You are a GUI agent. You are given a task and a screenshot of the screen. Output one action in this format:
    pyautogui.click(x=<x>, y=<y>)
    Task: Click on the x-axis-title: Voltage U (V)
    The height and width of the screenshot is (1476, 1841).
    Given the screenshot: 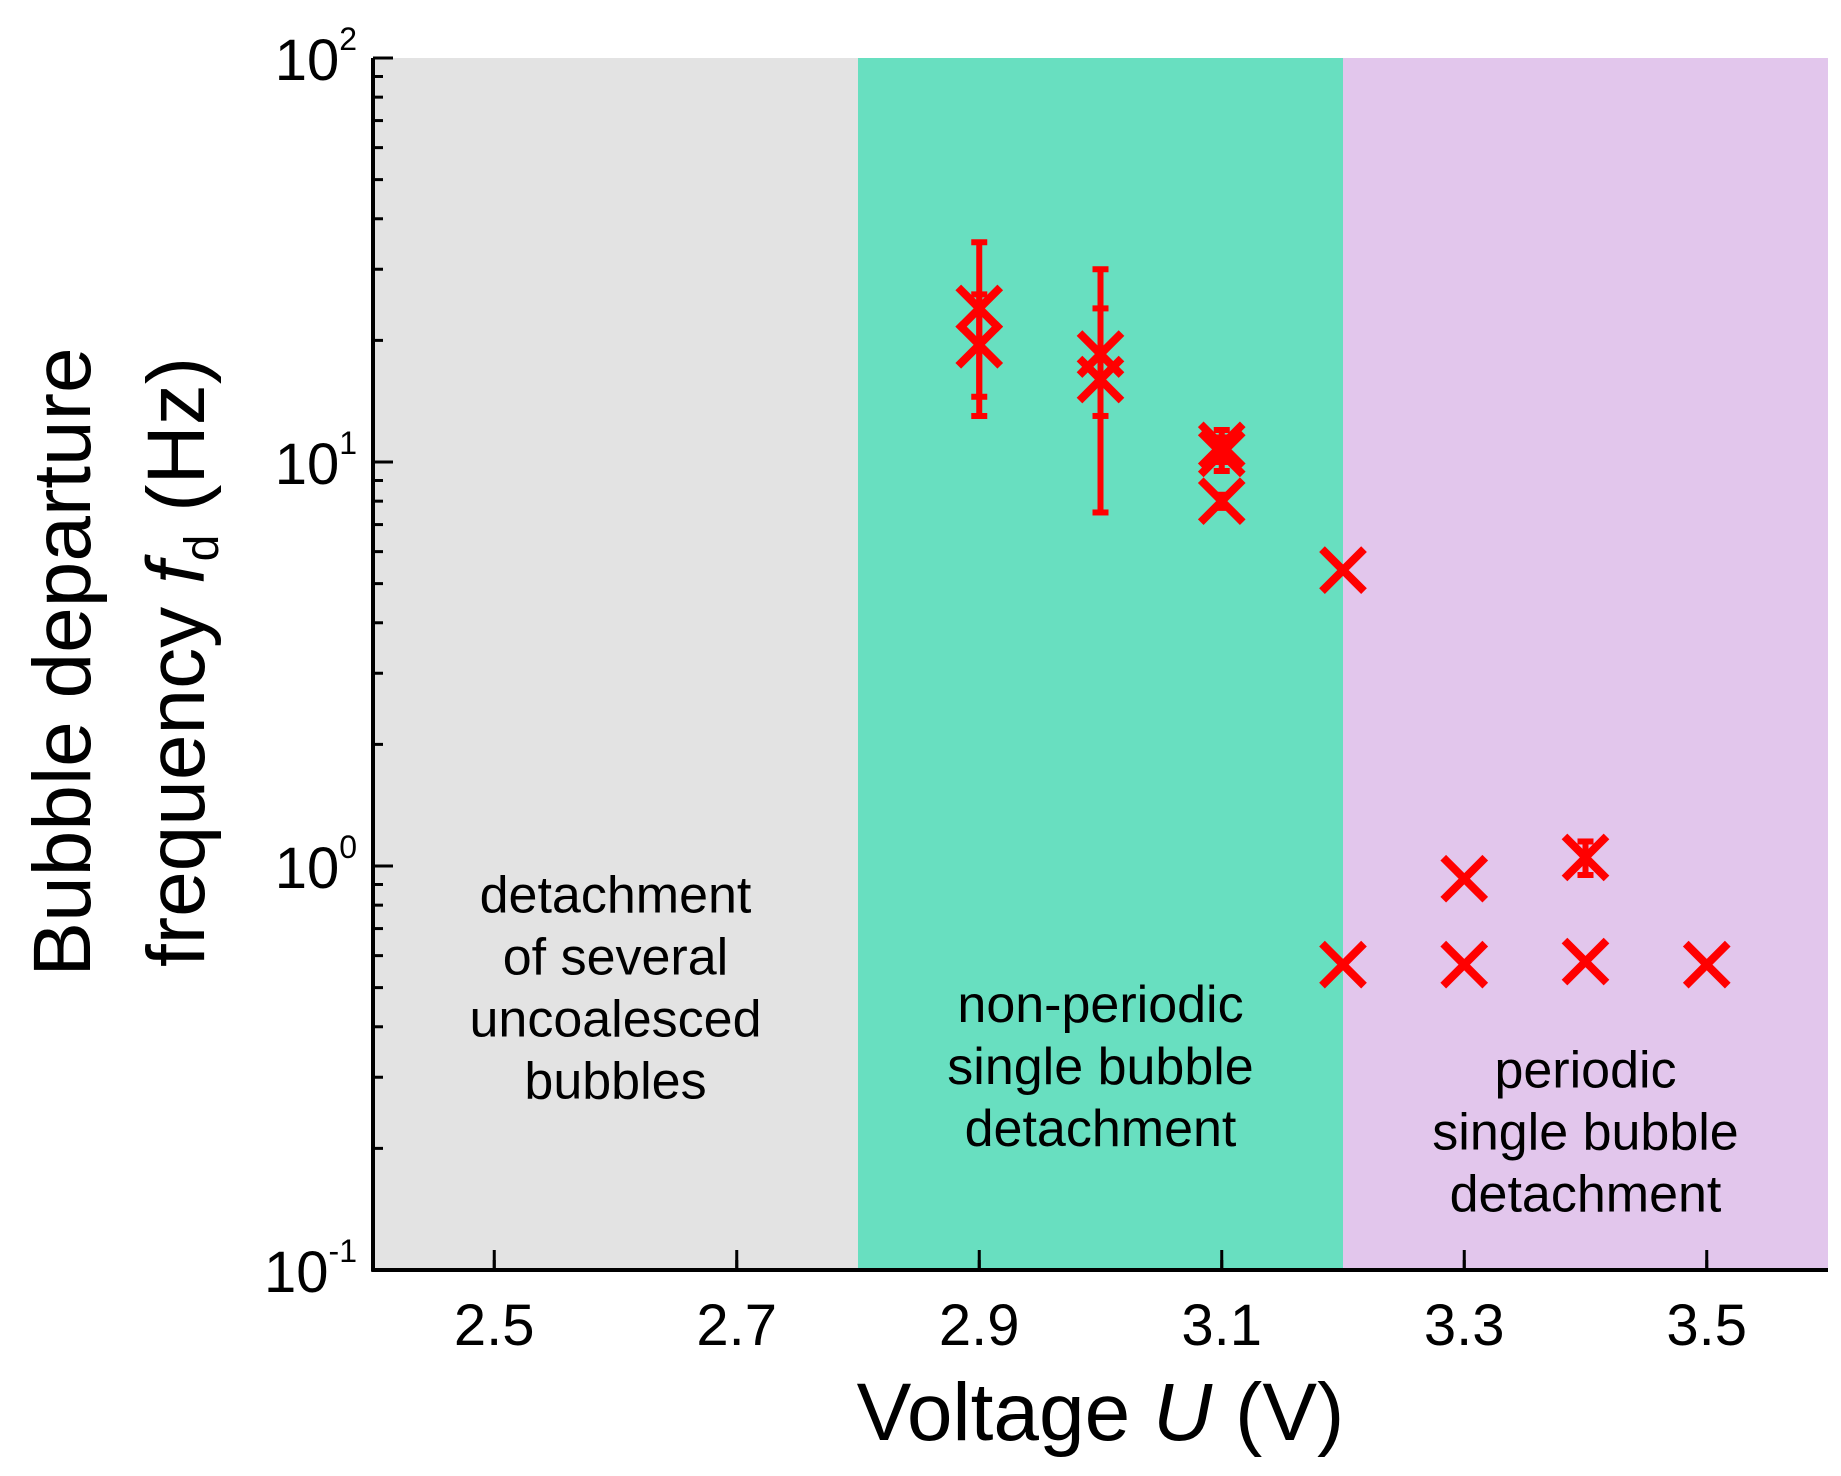 What is the action you would take?
    pyautogui.click(x=1101, y=1412)
    